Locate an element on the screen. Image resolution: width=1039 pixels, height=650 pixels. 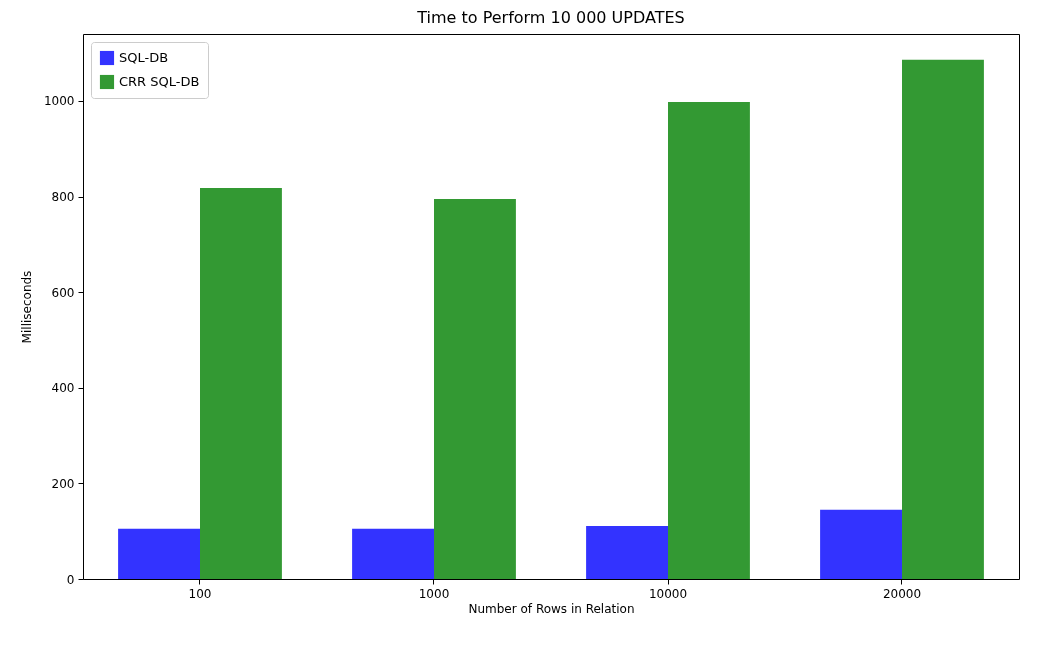
legend-label: SQL-DB is located at coordinates (144, 57).